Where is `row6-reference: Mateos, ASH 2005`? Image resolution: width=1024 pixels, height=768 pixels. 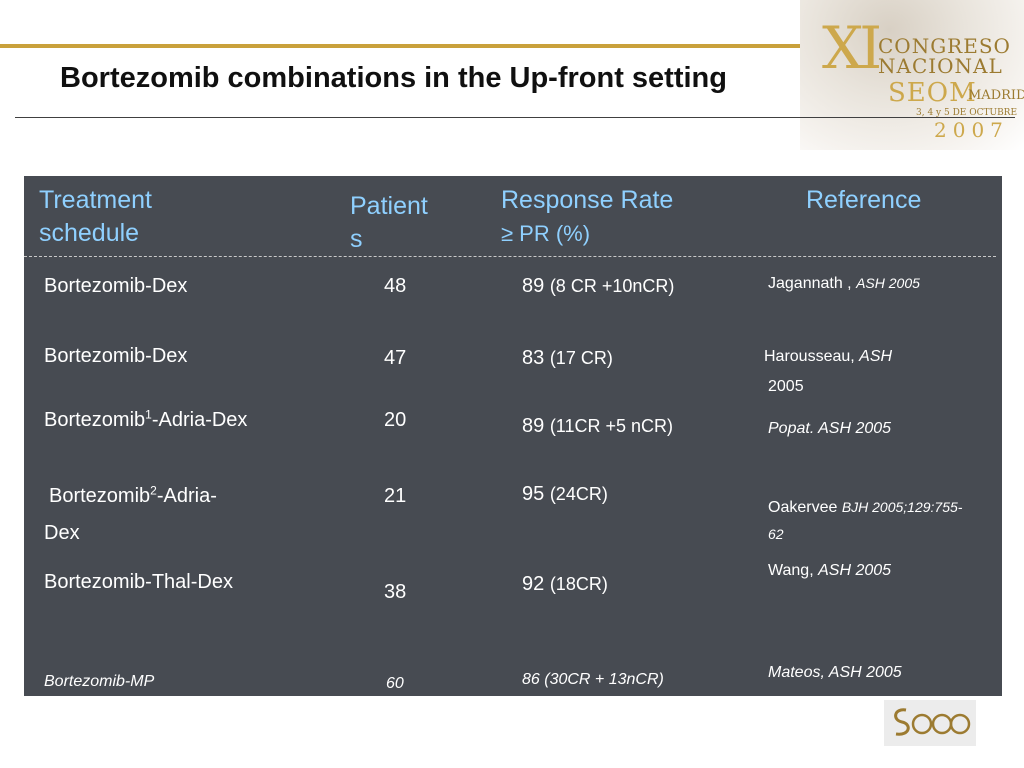 row6-reference: Mateos, ASH 2005 is located at coordinates (835, 672).